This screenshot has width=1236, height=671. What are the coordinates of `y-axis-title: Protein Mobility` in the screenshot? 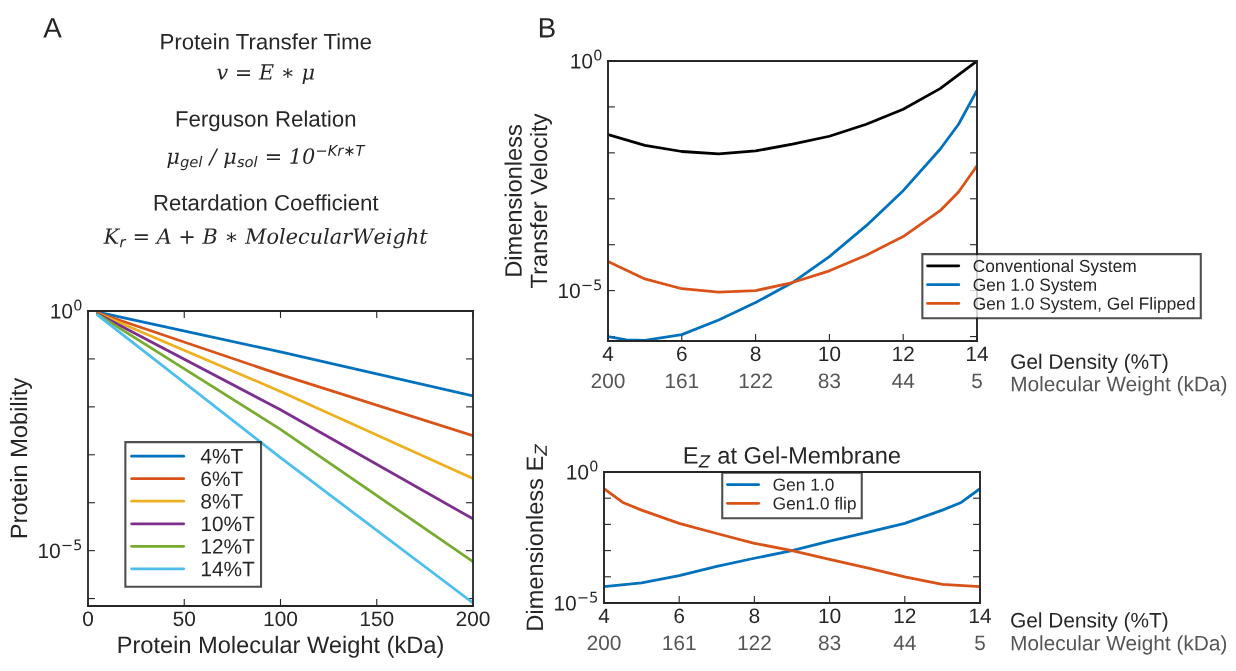 It's located at (20, 457).